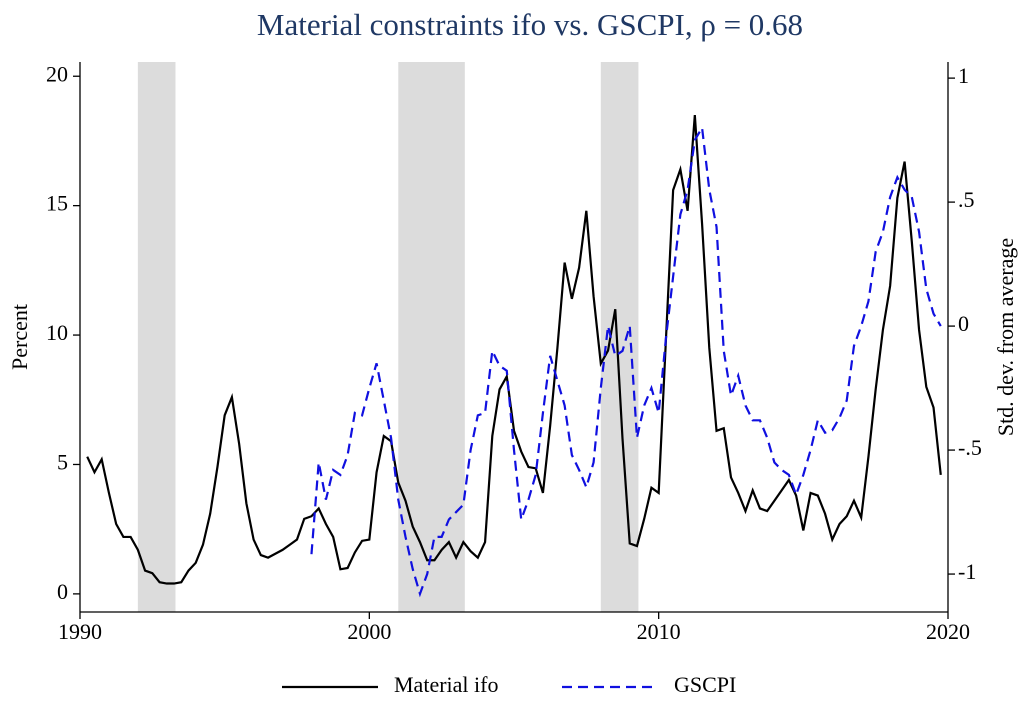 The height and width of the screenshot is (702, 1021). I want to click on x-tick-label: 2020, so click(948, 631).